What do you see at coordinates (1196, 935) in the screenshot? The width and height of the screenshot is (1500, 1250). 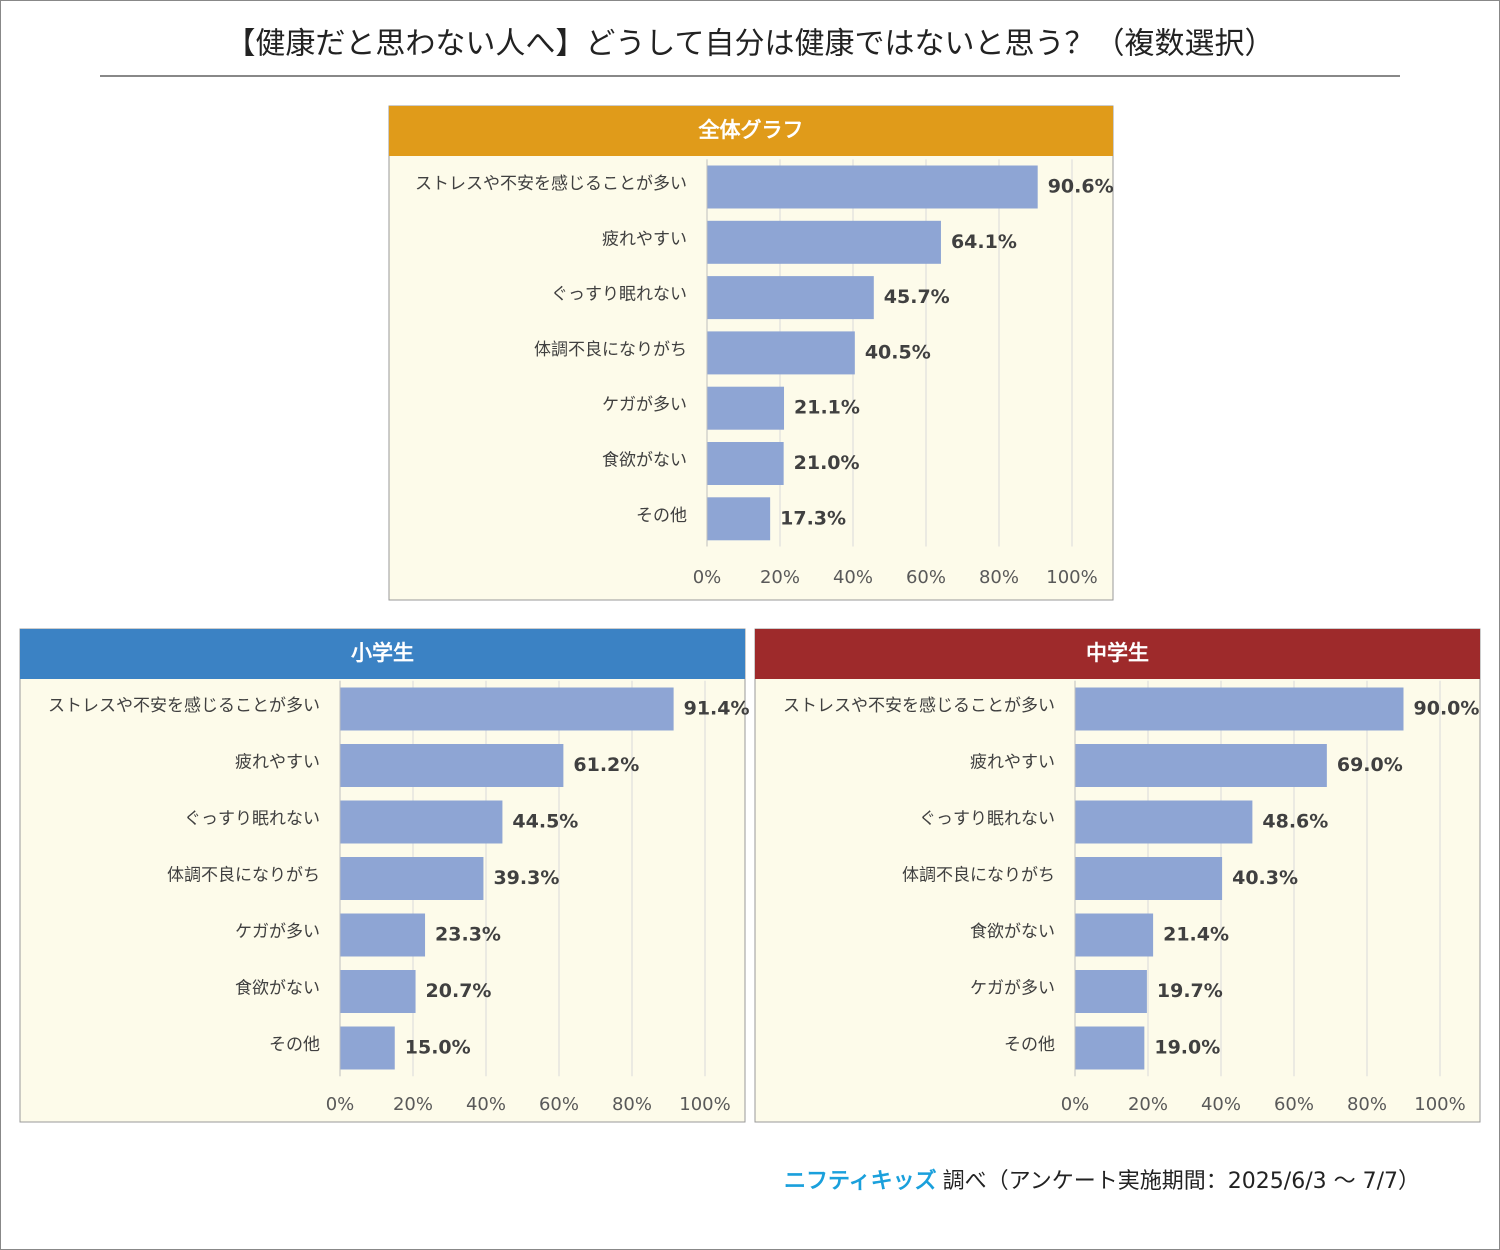 I see `value-label: 21.4%` at bounding box center [1196, 935].